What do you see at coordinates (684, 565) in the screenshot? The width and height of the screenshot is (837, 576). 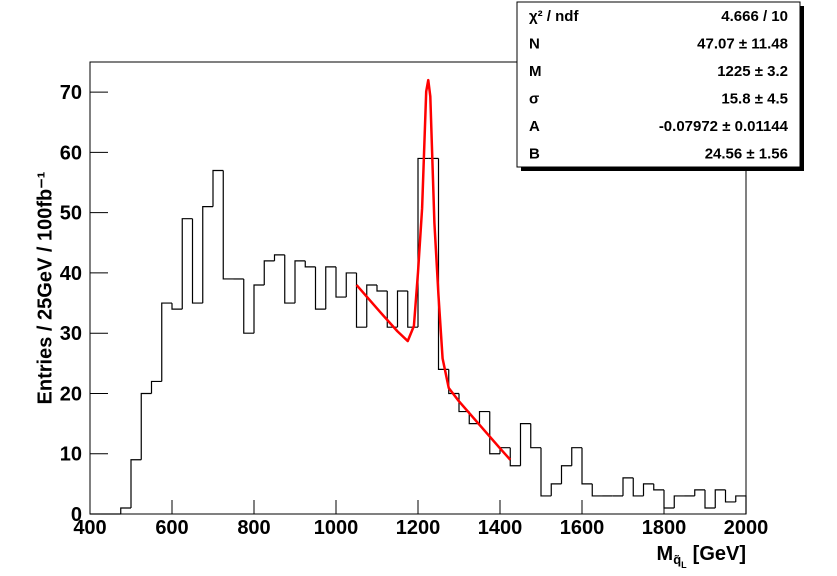 I see `x-label-subsub: L` at bounding box center [684, 565].